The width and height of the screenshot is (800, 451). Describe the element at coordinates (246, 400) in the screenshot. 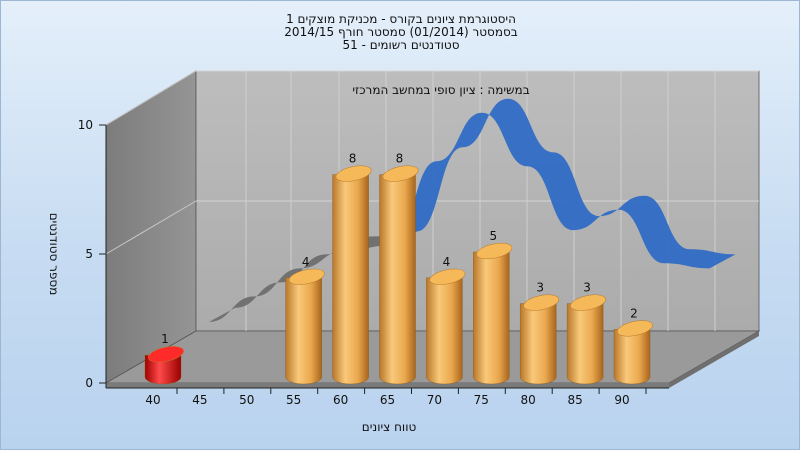

I see `x-tick-label: 50` at that location.